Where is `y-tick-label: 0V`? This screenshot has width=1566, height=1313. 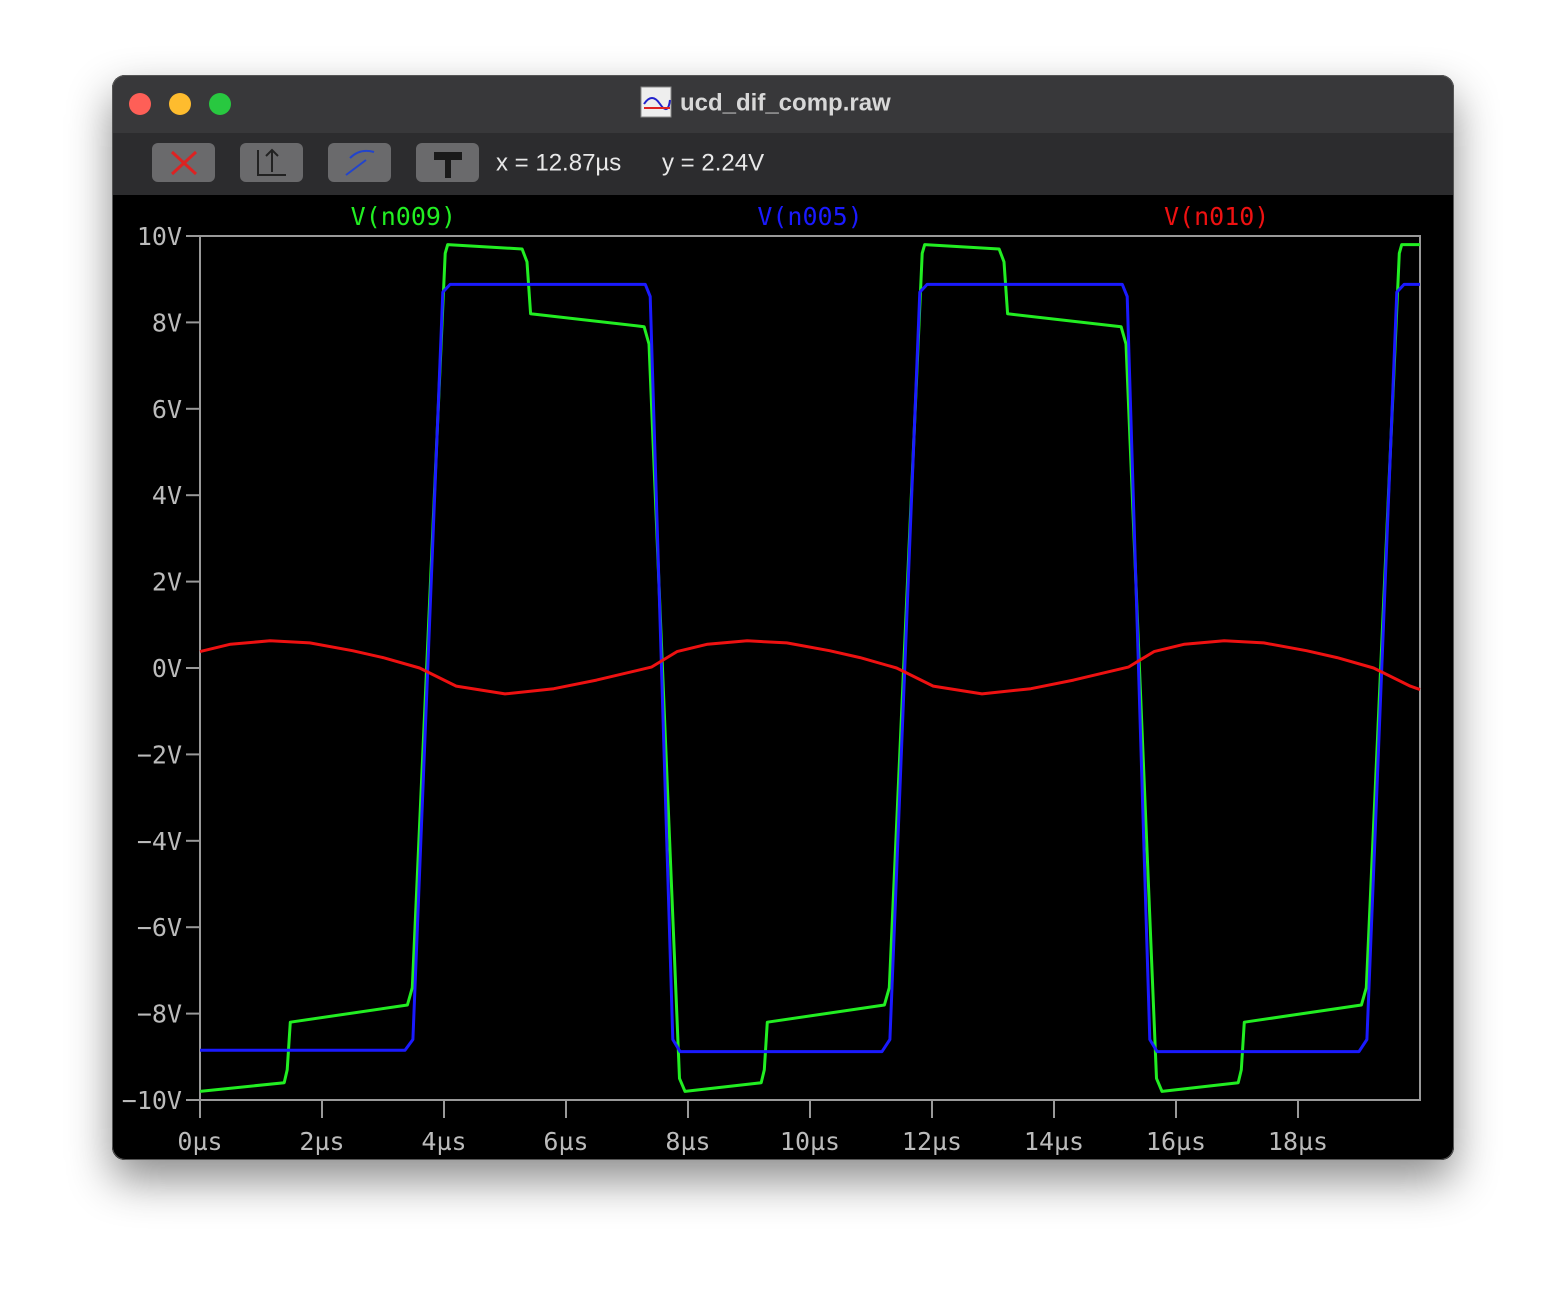
y-tick-label: 0V is located at coordinates (167, 668).